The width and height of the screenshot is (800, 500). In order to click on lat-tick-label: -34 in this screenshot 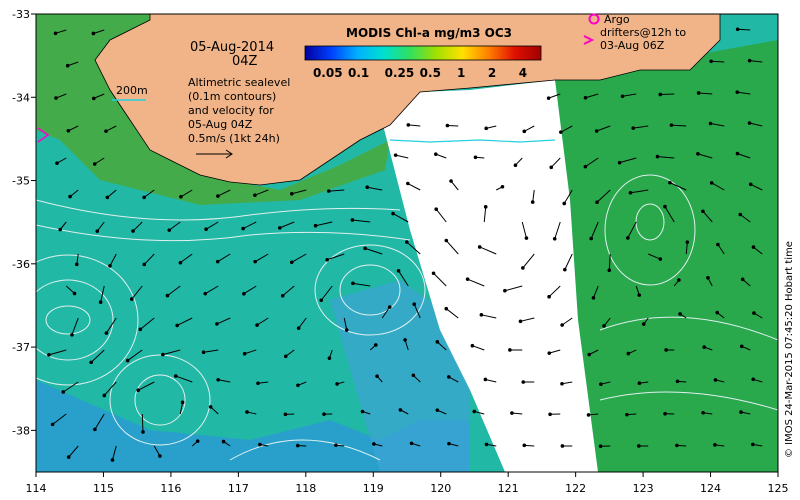, I will do `click(21, 97)`.